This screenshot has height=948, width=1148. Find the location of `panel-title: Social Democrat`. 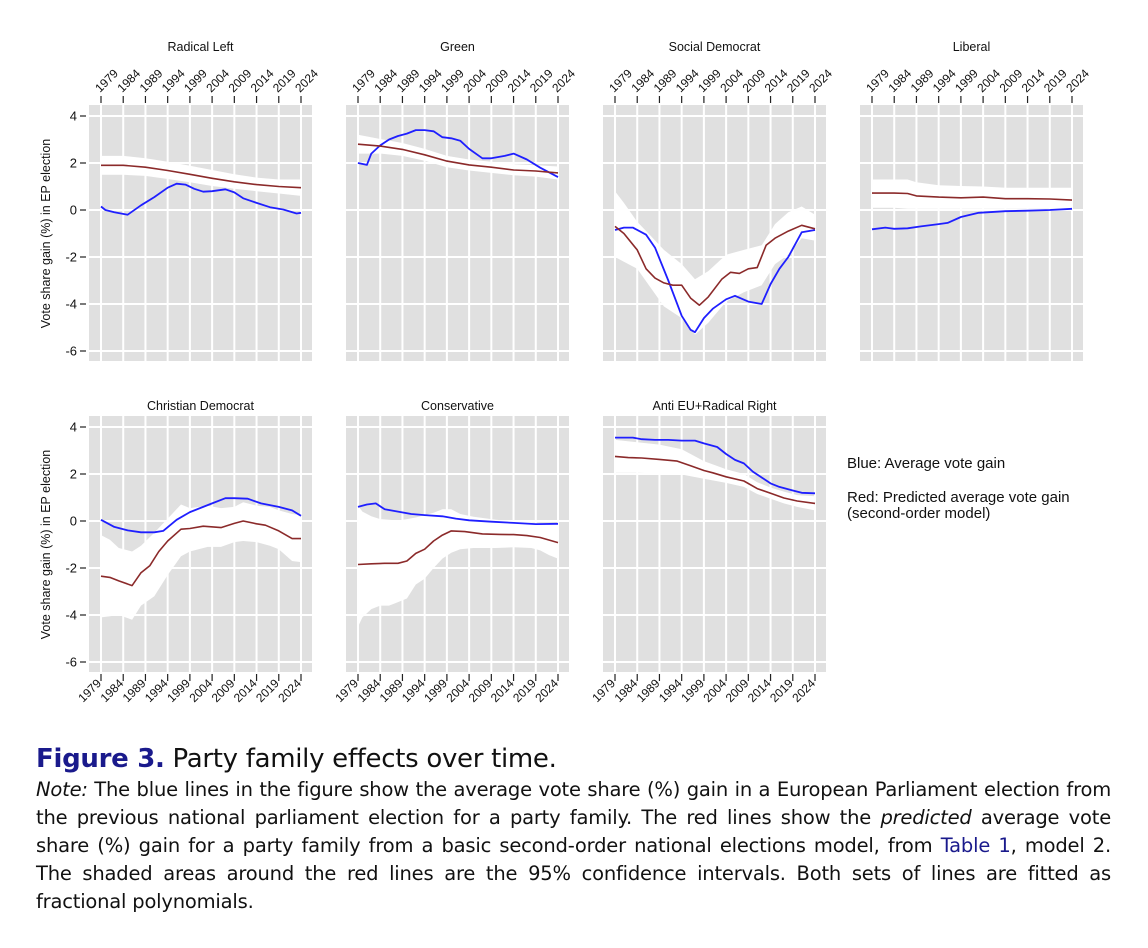

panel-title: Social Democrat is located at coordinates (715, 47).